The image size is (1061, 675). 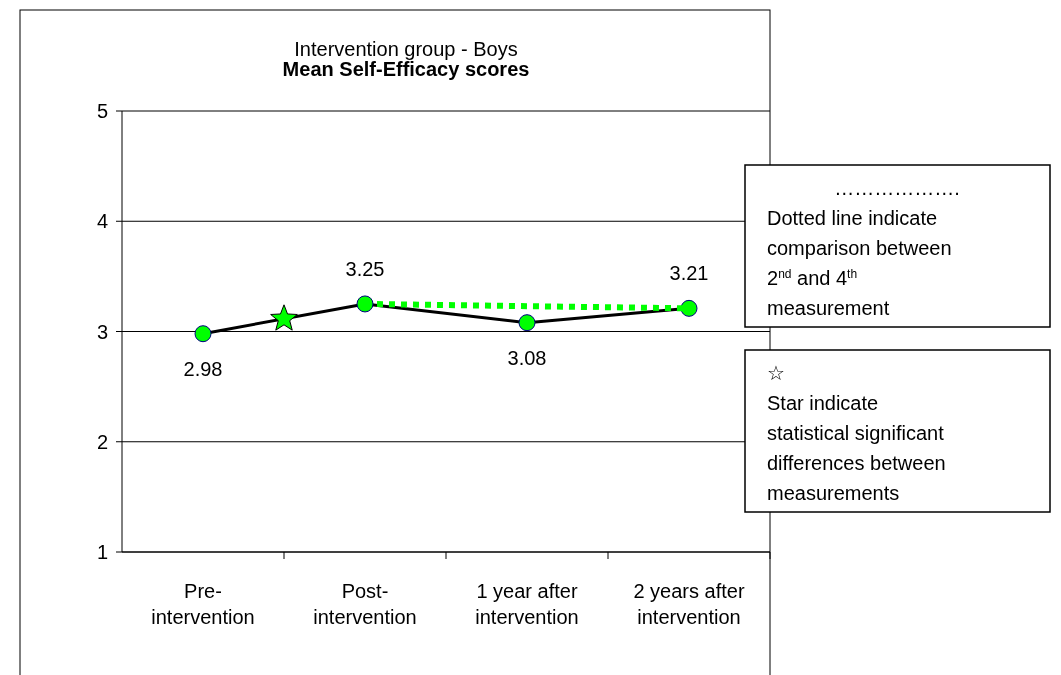 What do you see at coordinates (689, 273) in the screenshot?
I see `data-label: 3.21` at bounding box center [689, 273].